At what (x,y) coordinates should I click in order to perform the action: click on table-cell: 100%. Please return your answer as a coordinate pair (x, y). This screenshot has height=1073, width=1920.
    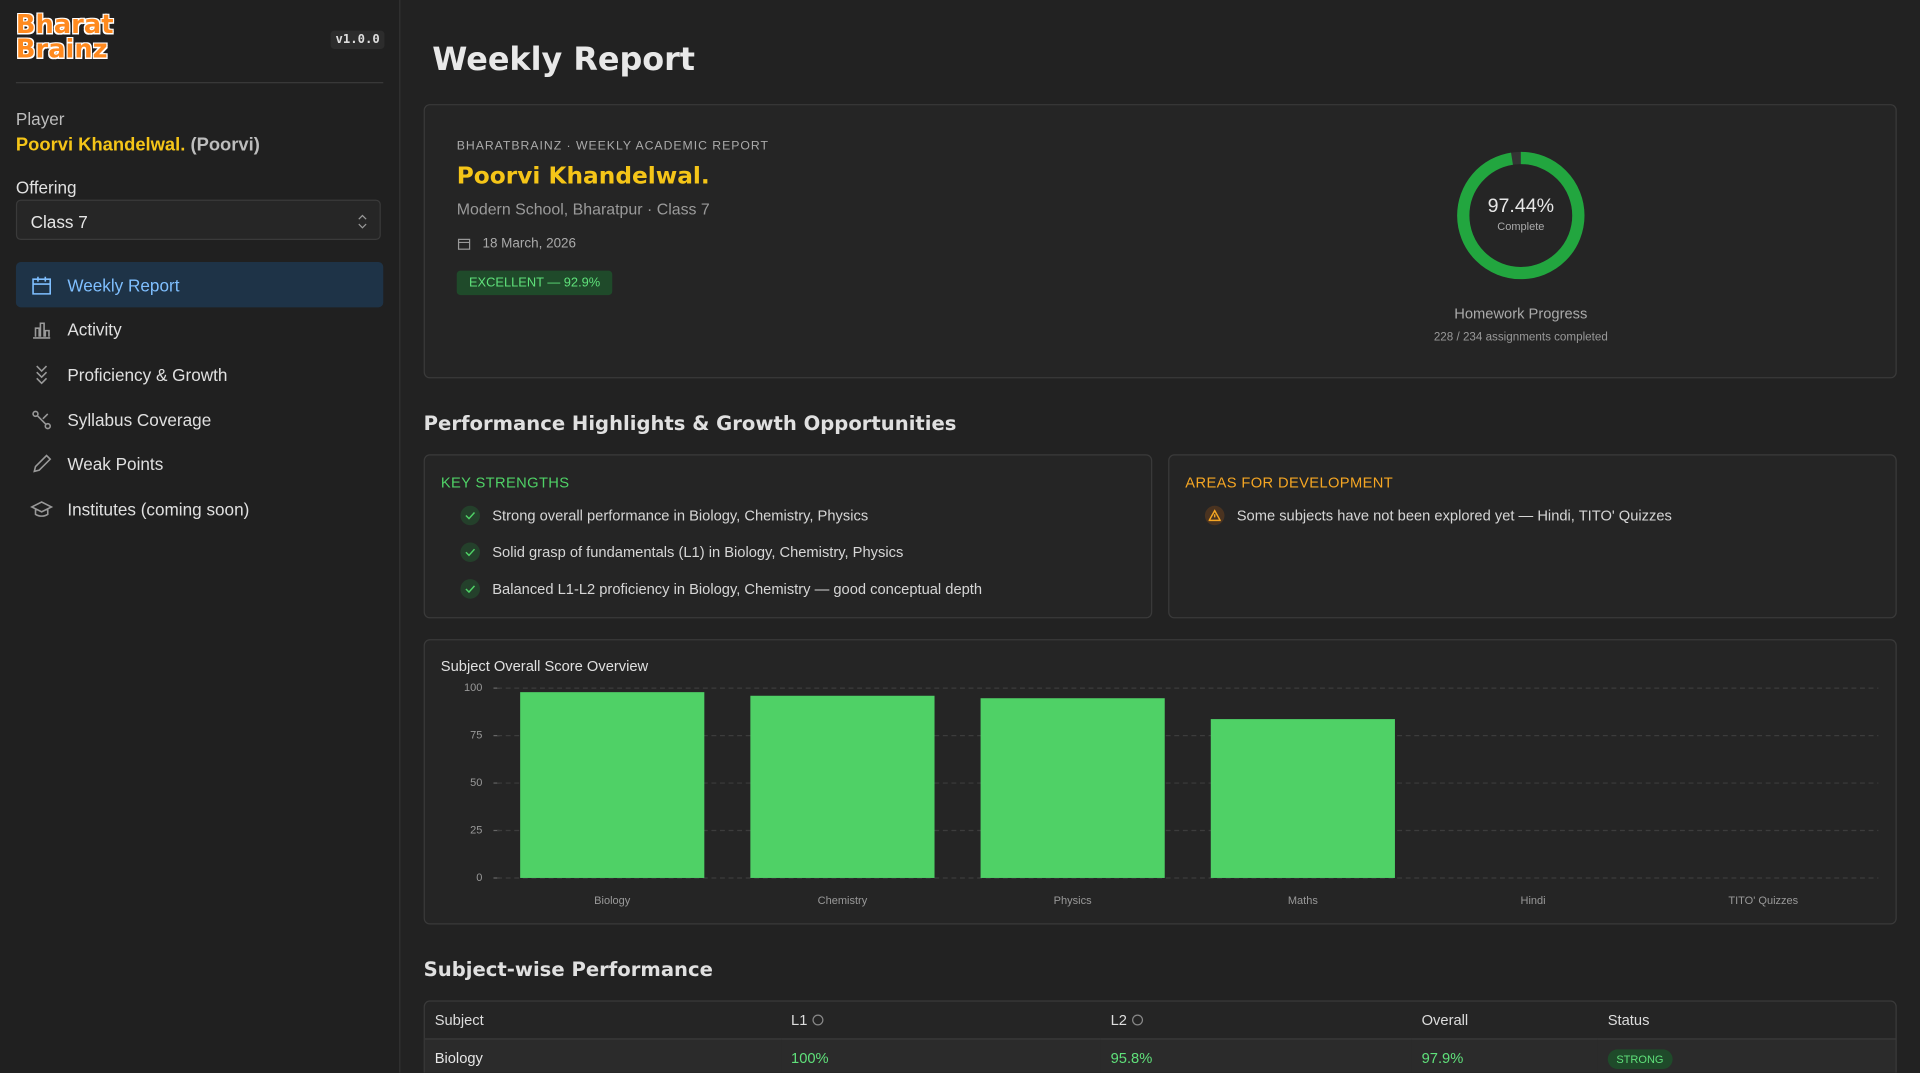
    Looking at the image, I should click on (941, 1055).